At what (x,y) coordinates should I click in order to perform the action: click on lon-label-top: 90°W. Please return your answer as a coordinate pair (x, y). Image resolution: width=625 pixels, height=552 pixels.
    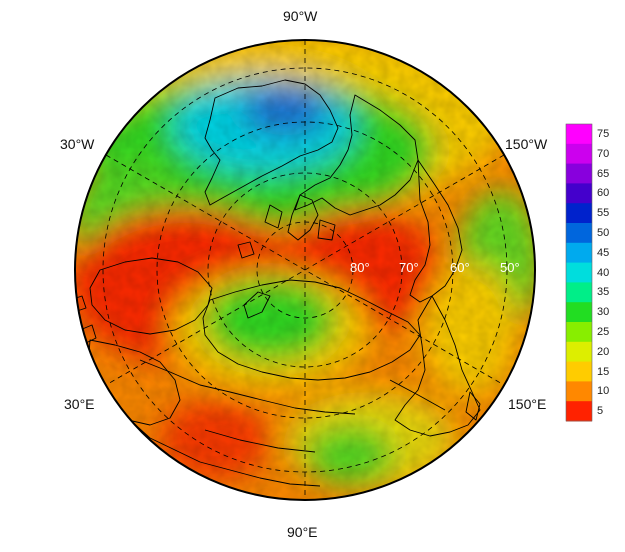
    Looking at the image, I should click on (300, 16).